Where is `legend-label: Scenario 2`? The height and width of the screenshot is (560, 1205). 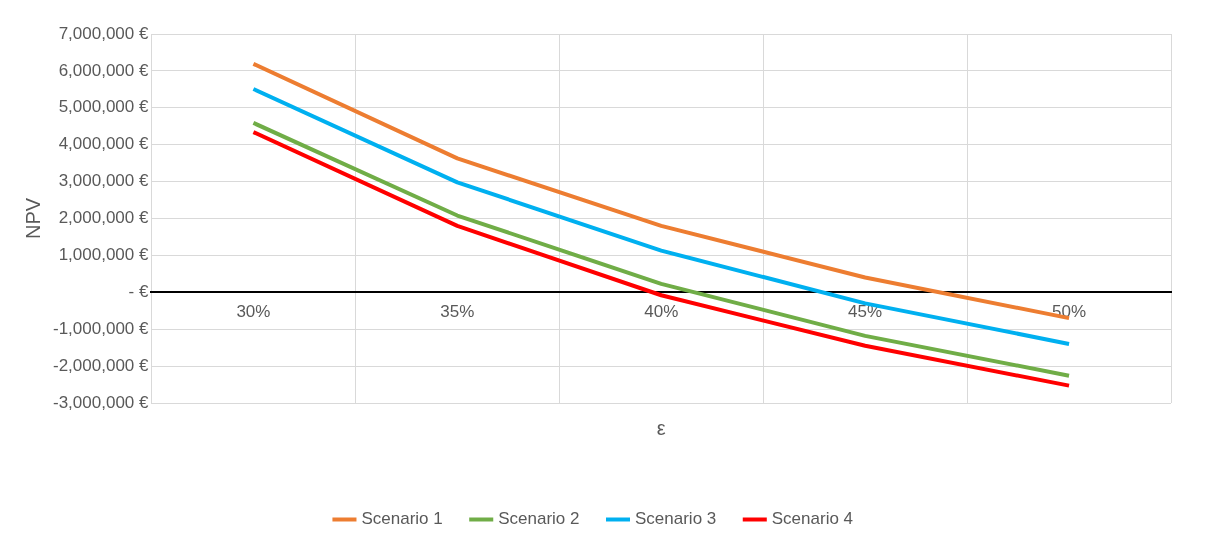 legend-label: Scenario 2 is located at coordinates (539, 519).